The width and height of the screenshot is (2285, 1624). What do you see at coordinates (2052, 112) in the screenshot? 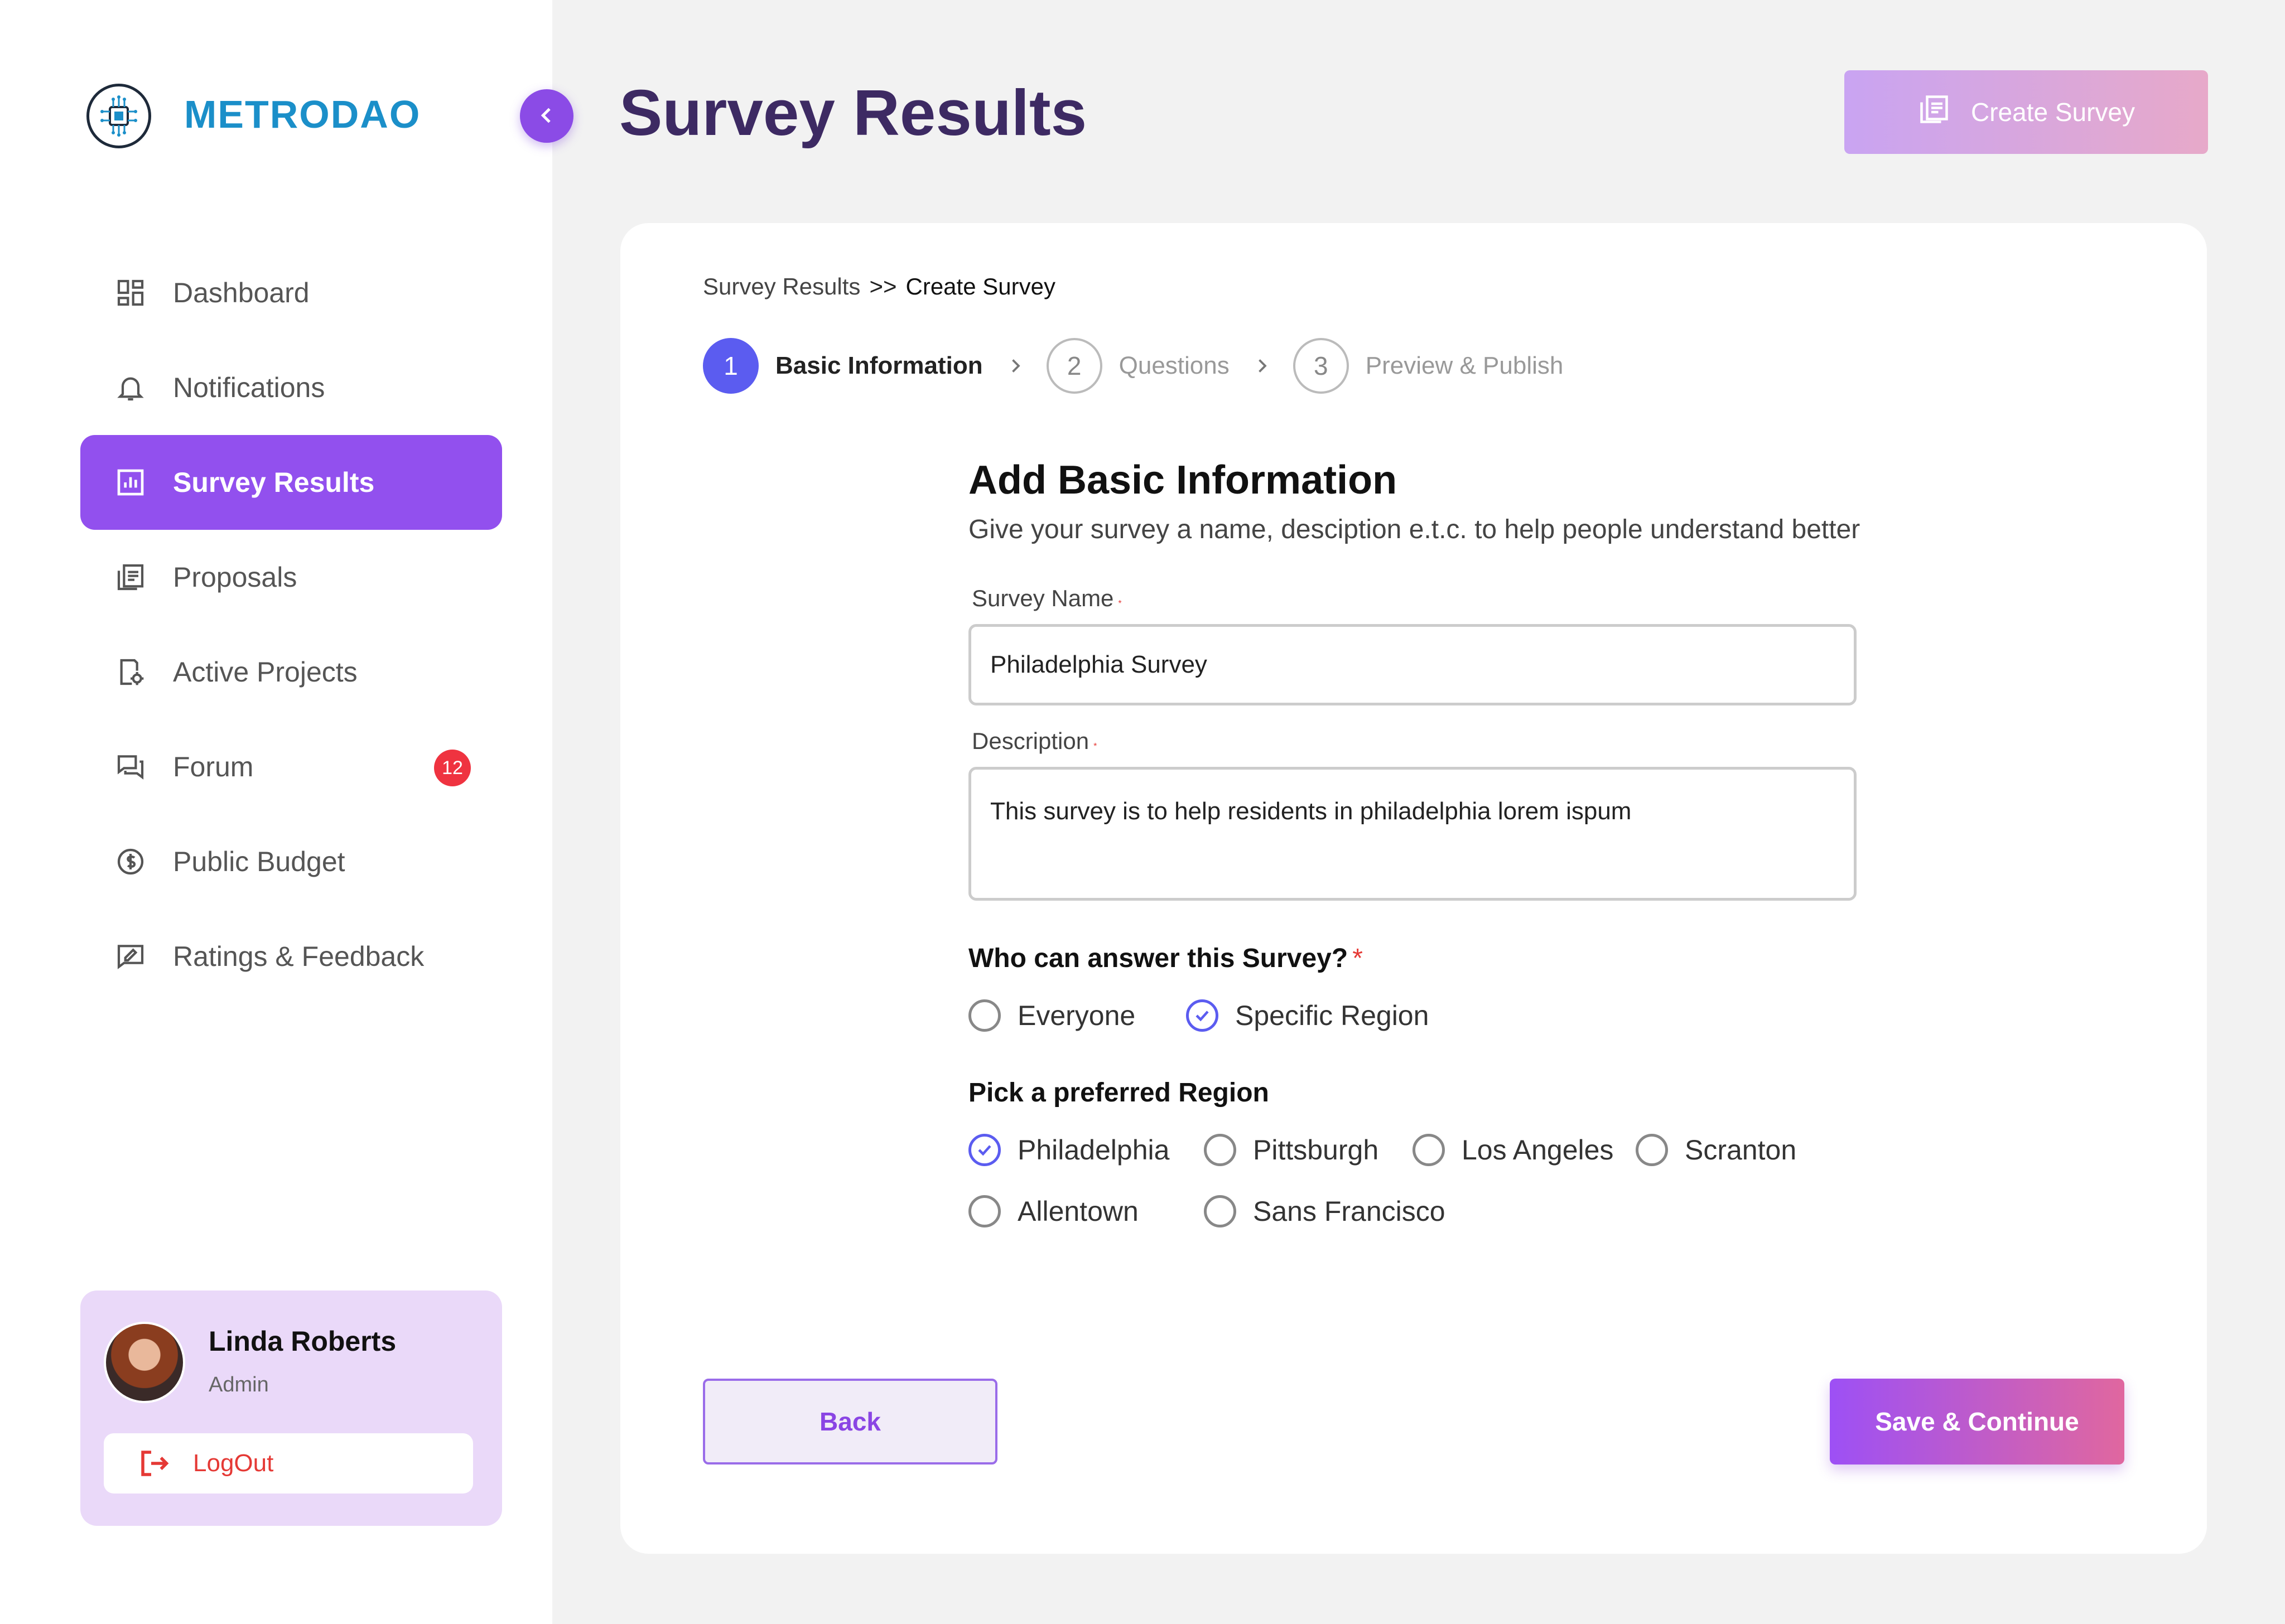
I see `create-survey-label: Create Survey` at bounding box center [2052, 112].